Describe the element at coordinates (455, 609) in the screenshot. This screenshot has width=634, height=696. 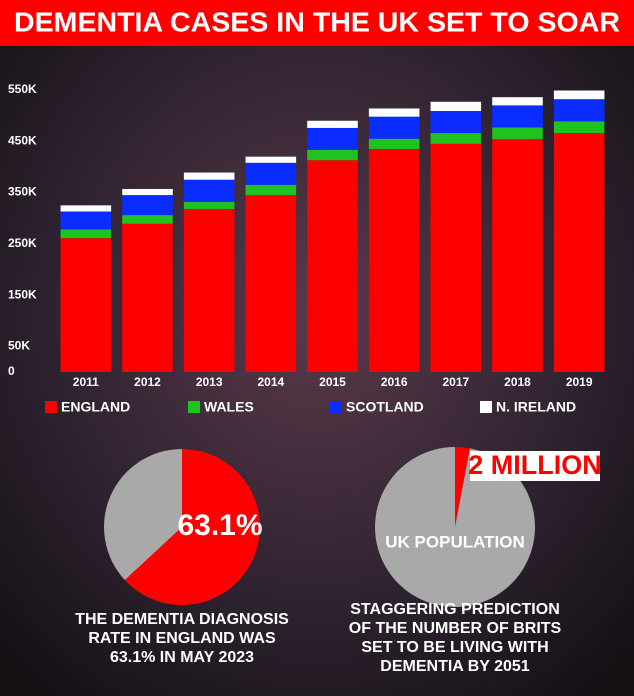
I see `caption-line: STAGGERING PREDICTION` at that location.